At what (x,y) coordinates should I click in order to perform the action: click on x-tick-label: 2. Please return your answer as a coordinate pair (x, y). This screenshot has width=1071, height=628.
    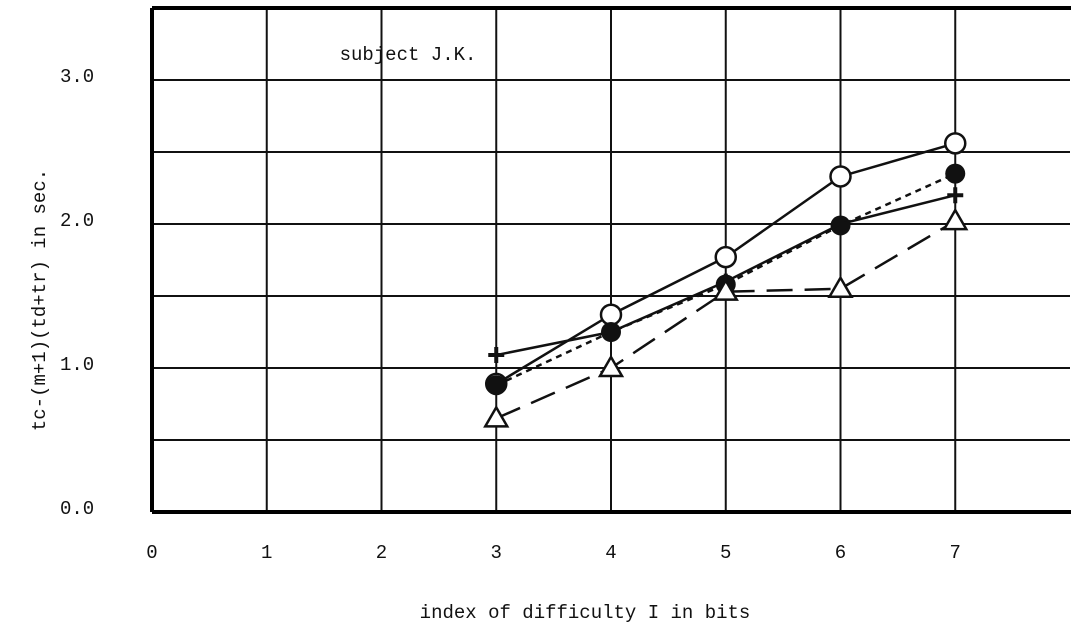
    Looking at the image, I should click on (381, 553).